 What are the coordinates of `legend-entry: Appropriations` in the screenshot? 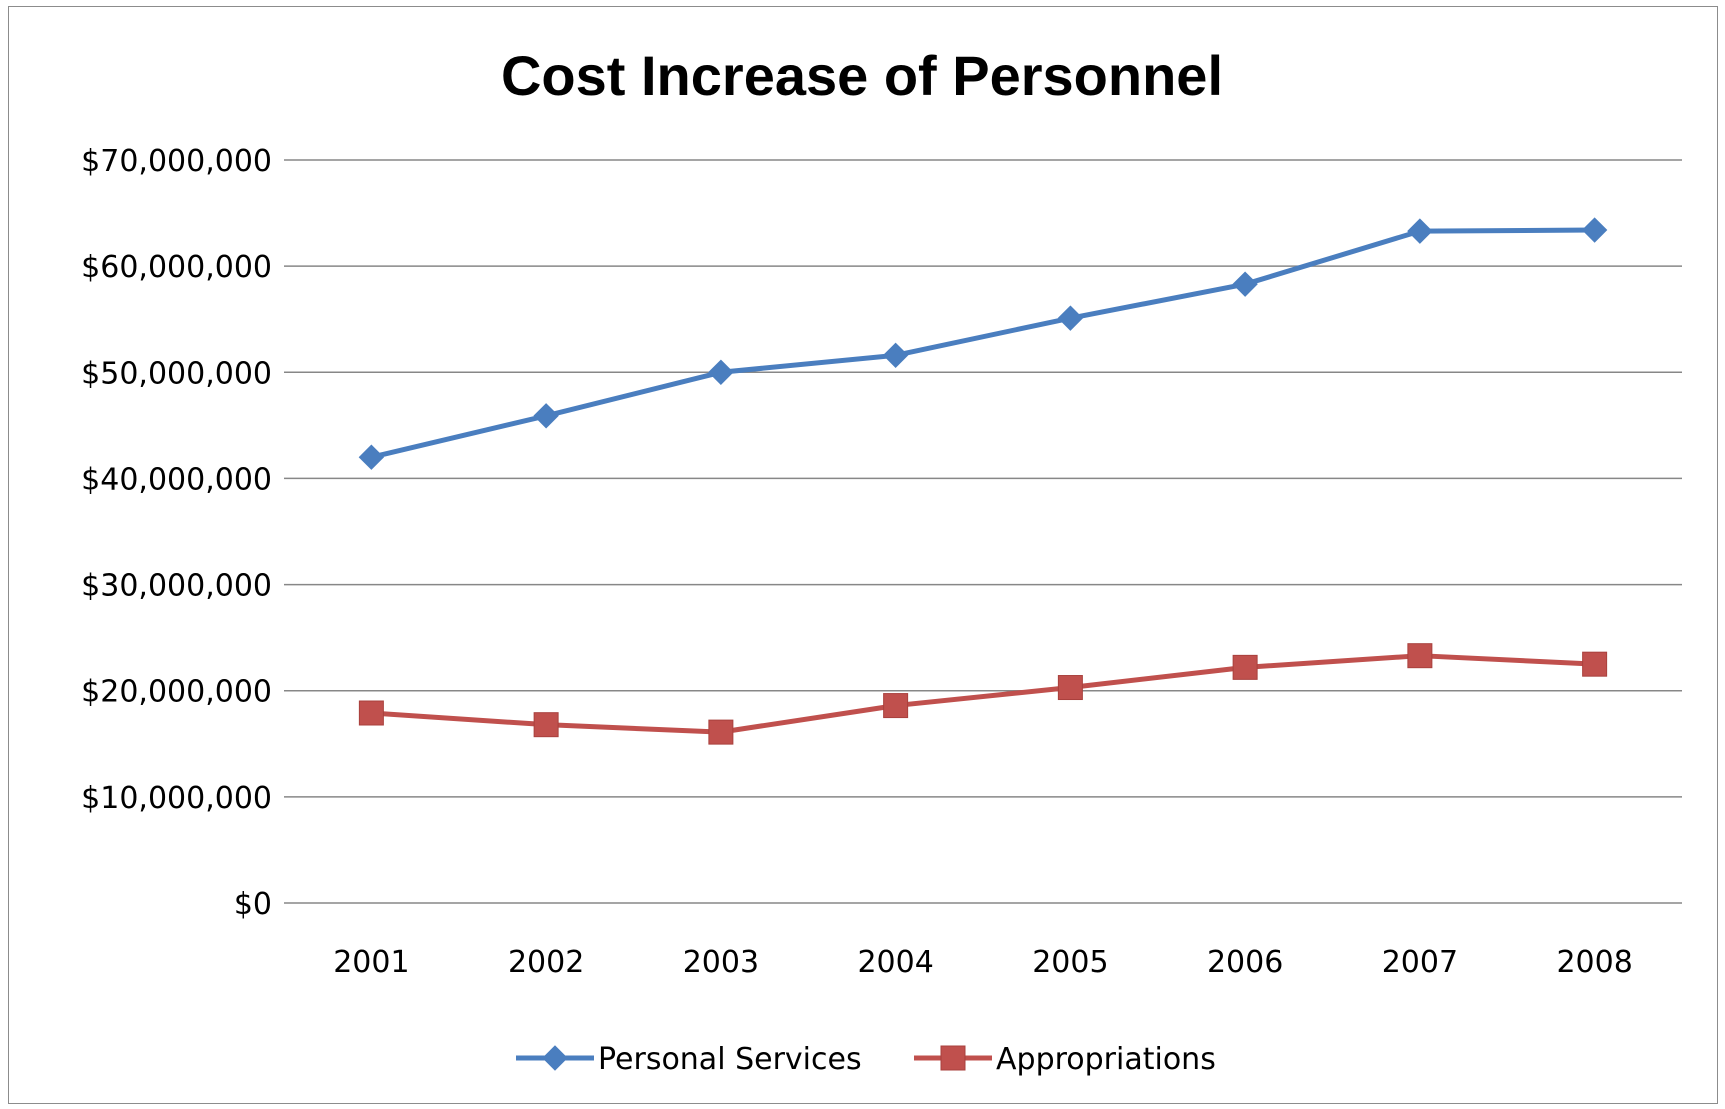 It's located at (1065, 1059).